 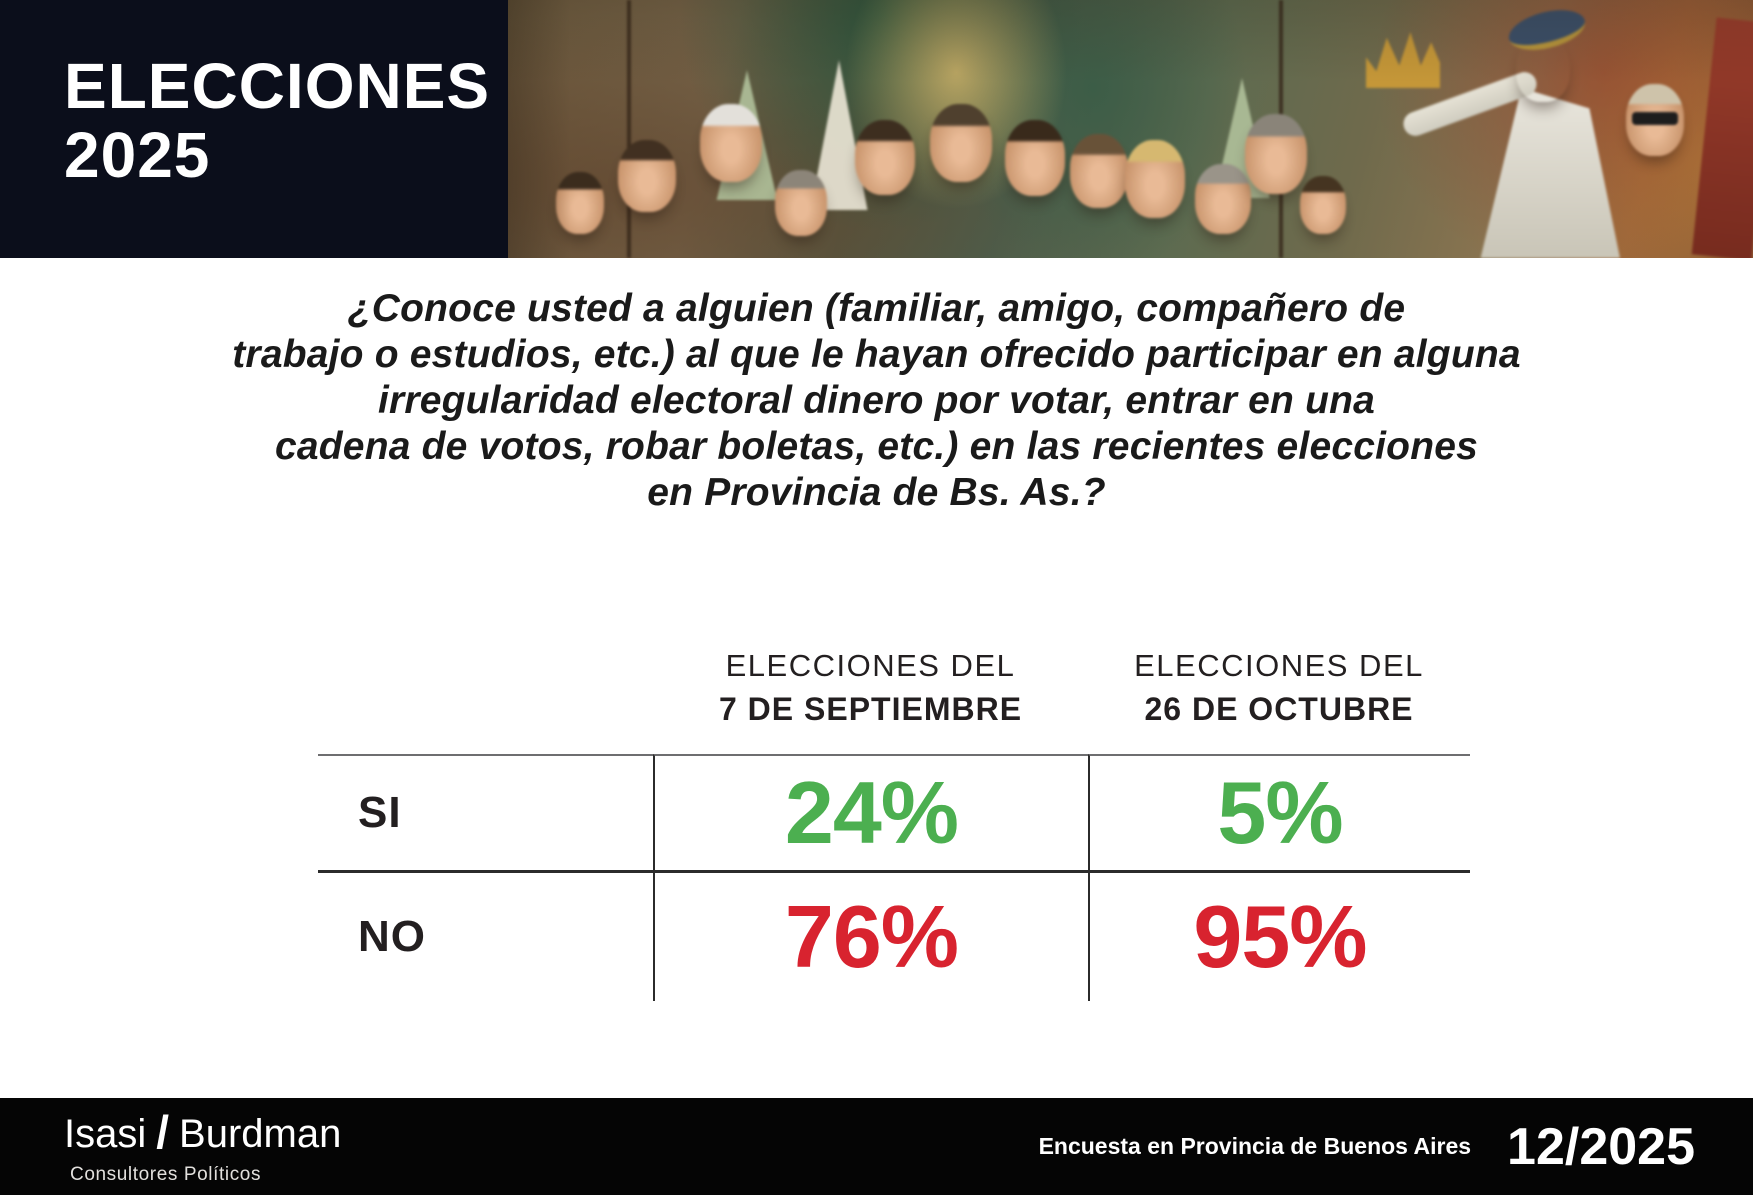 I want to click on column-header-october: ELECCIONES DEL 26 DE OCTUBRE, so click(x=1279, y=701).